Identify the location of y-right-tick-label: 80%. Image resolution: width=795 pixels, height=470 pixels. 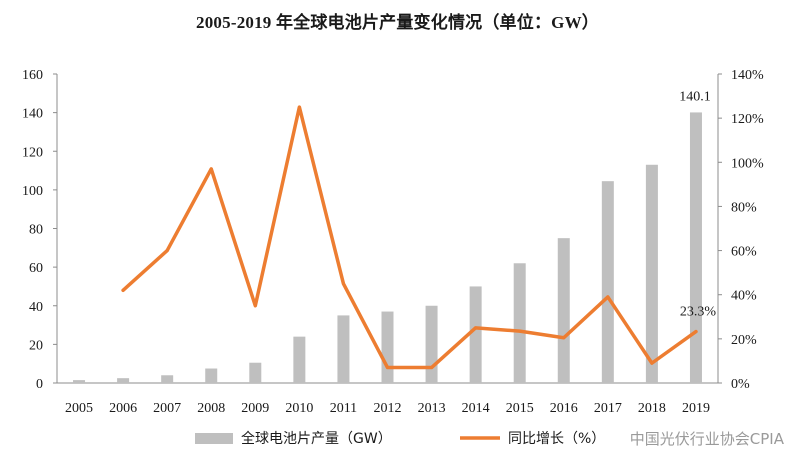
(744, 207).